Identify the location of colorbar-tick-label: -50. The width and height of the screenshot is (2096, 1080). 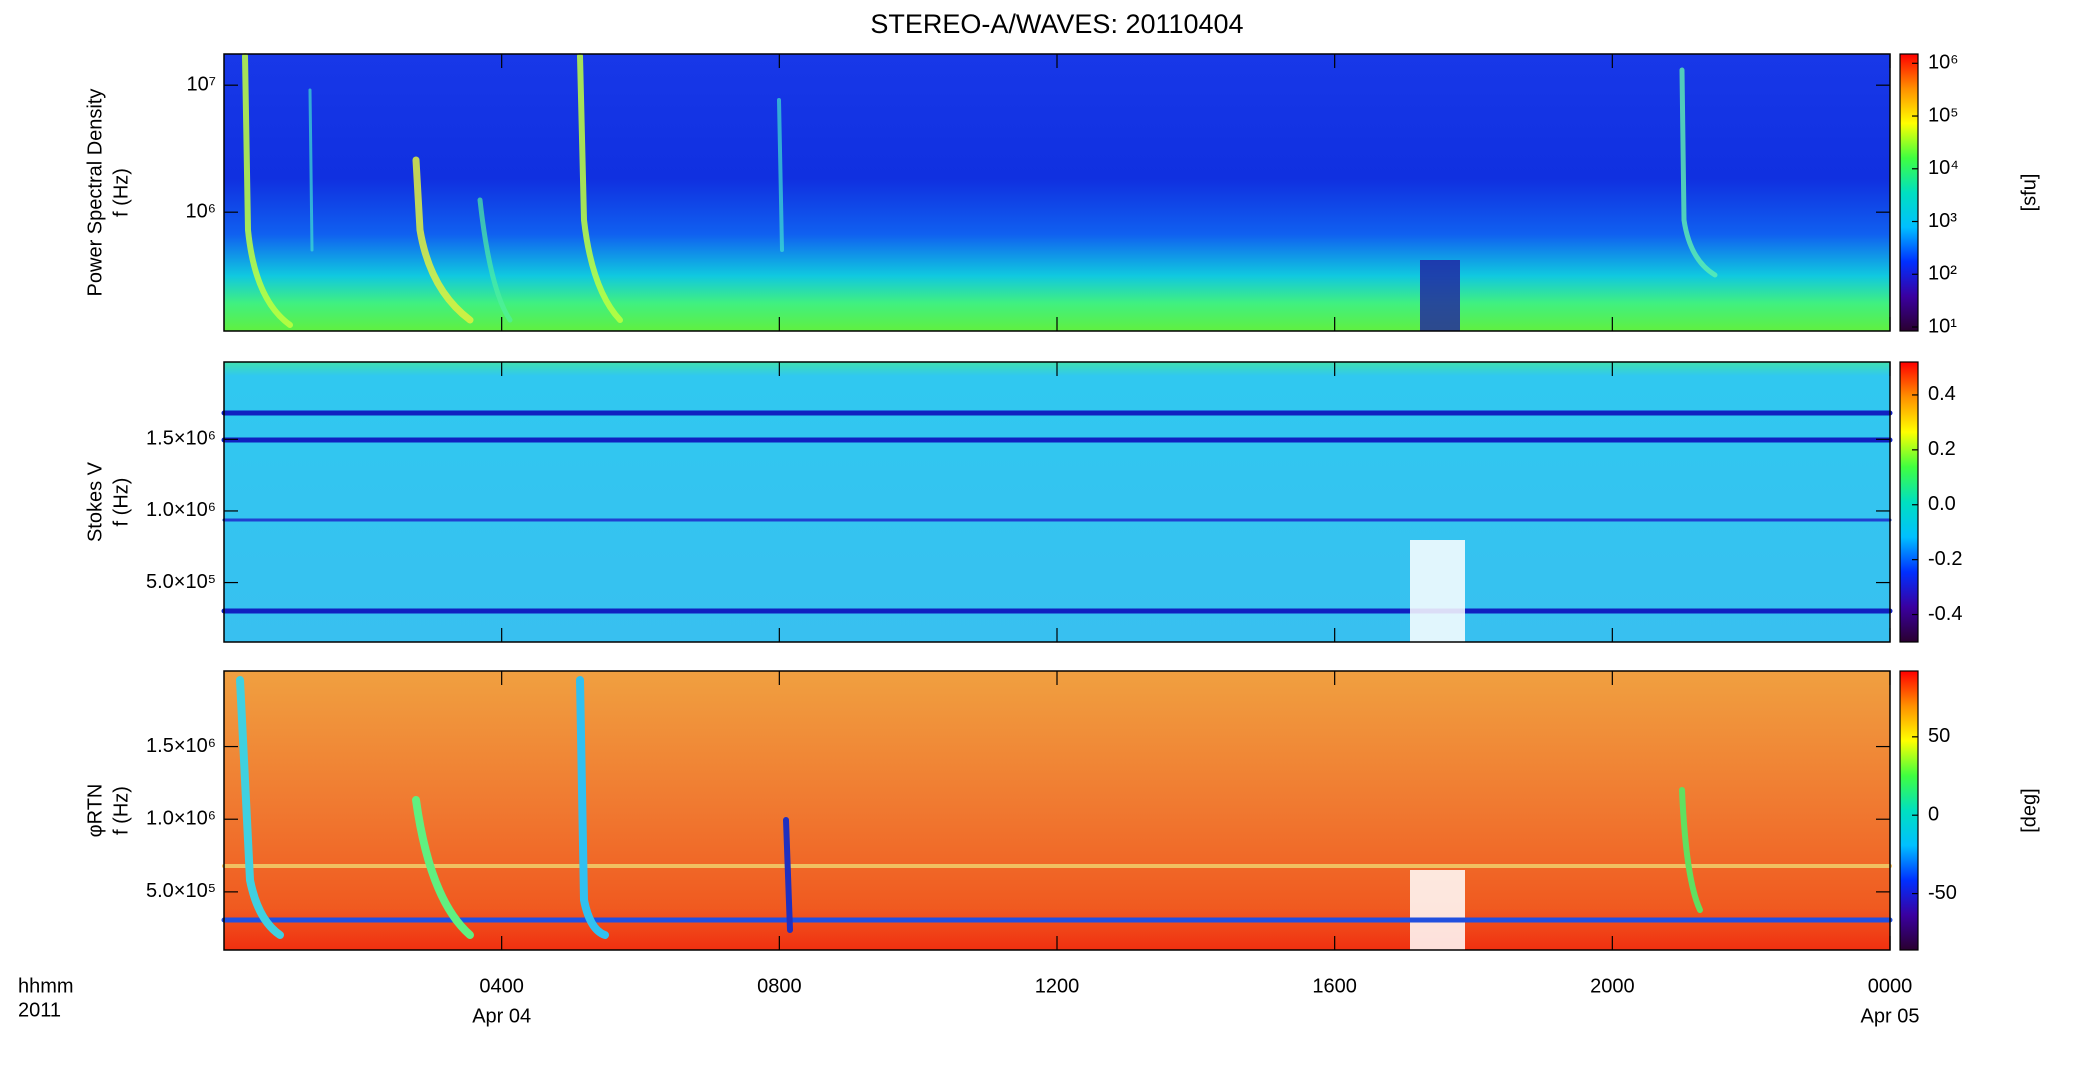
(1942, 893).